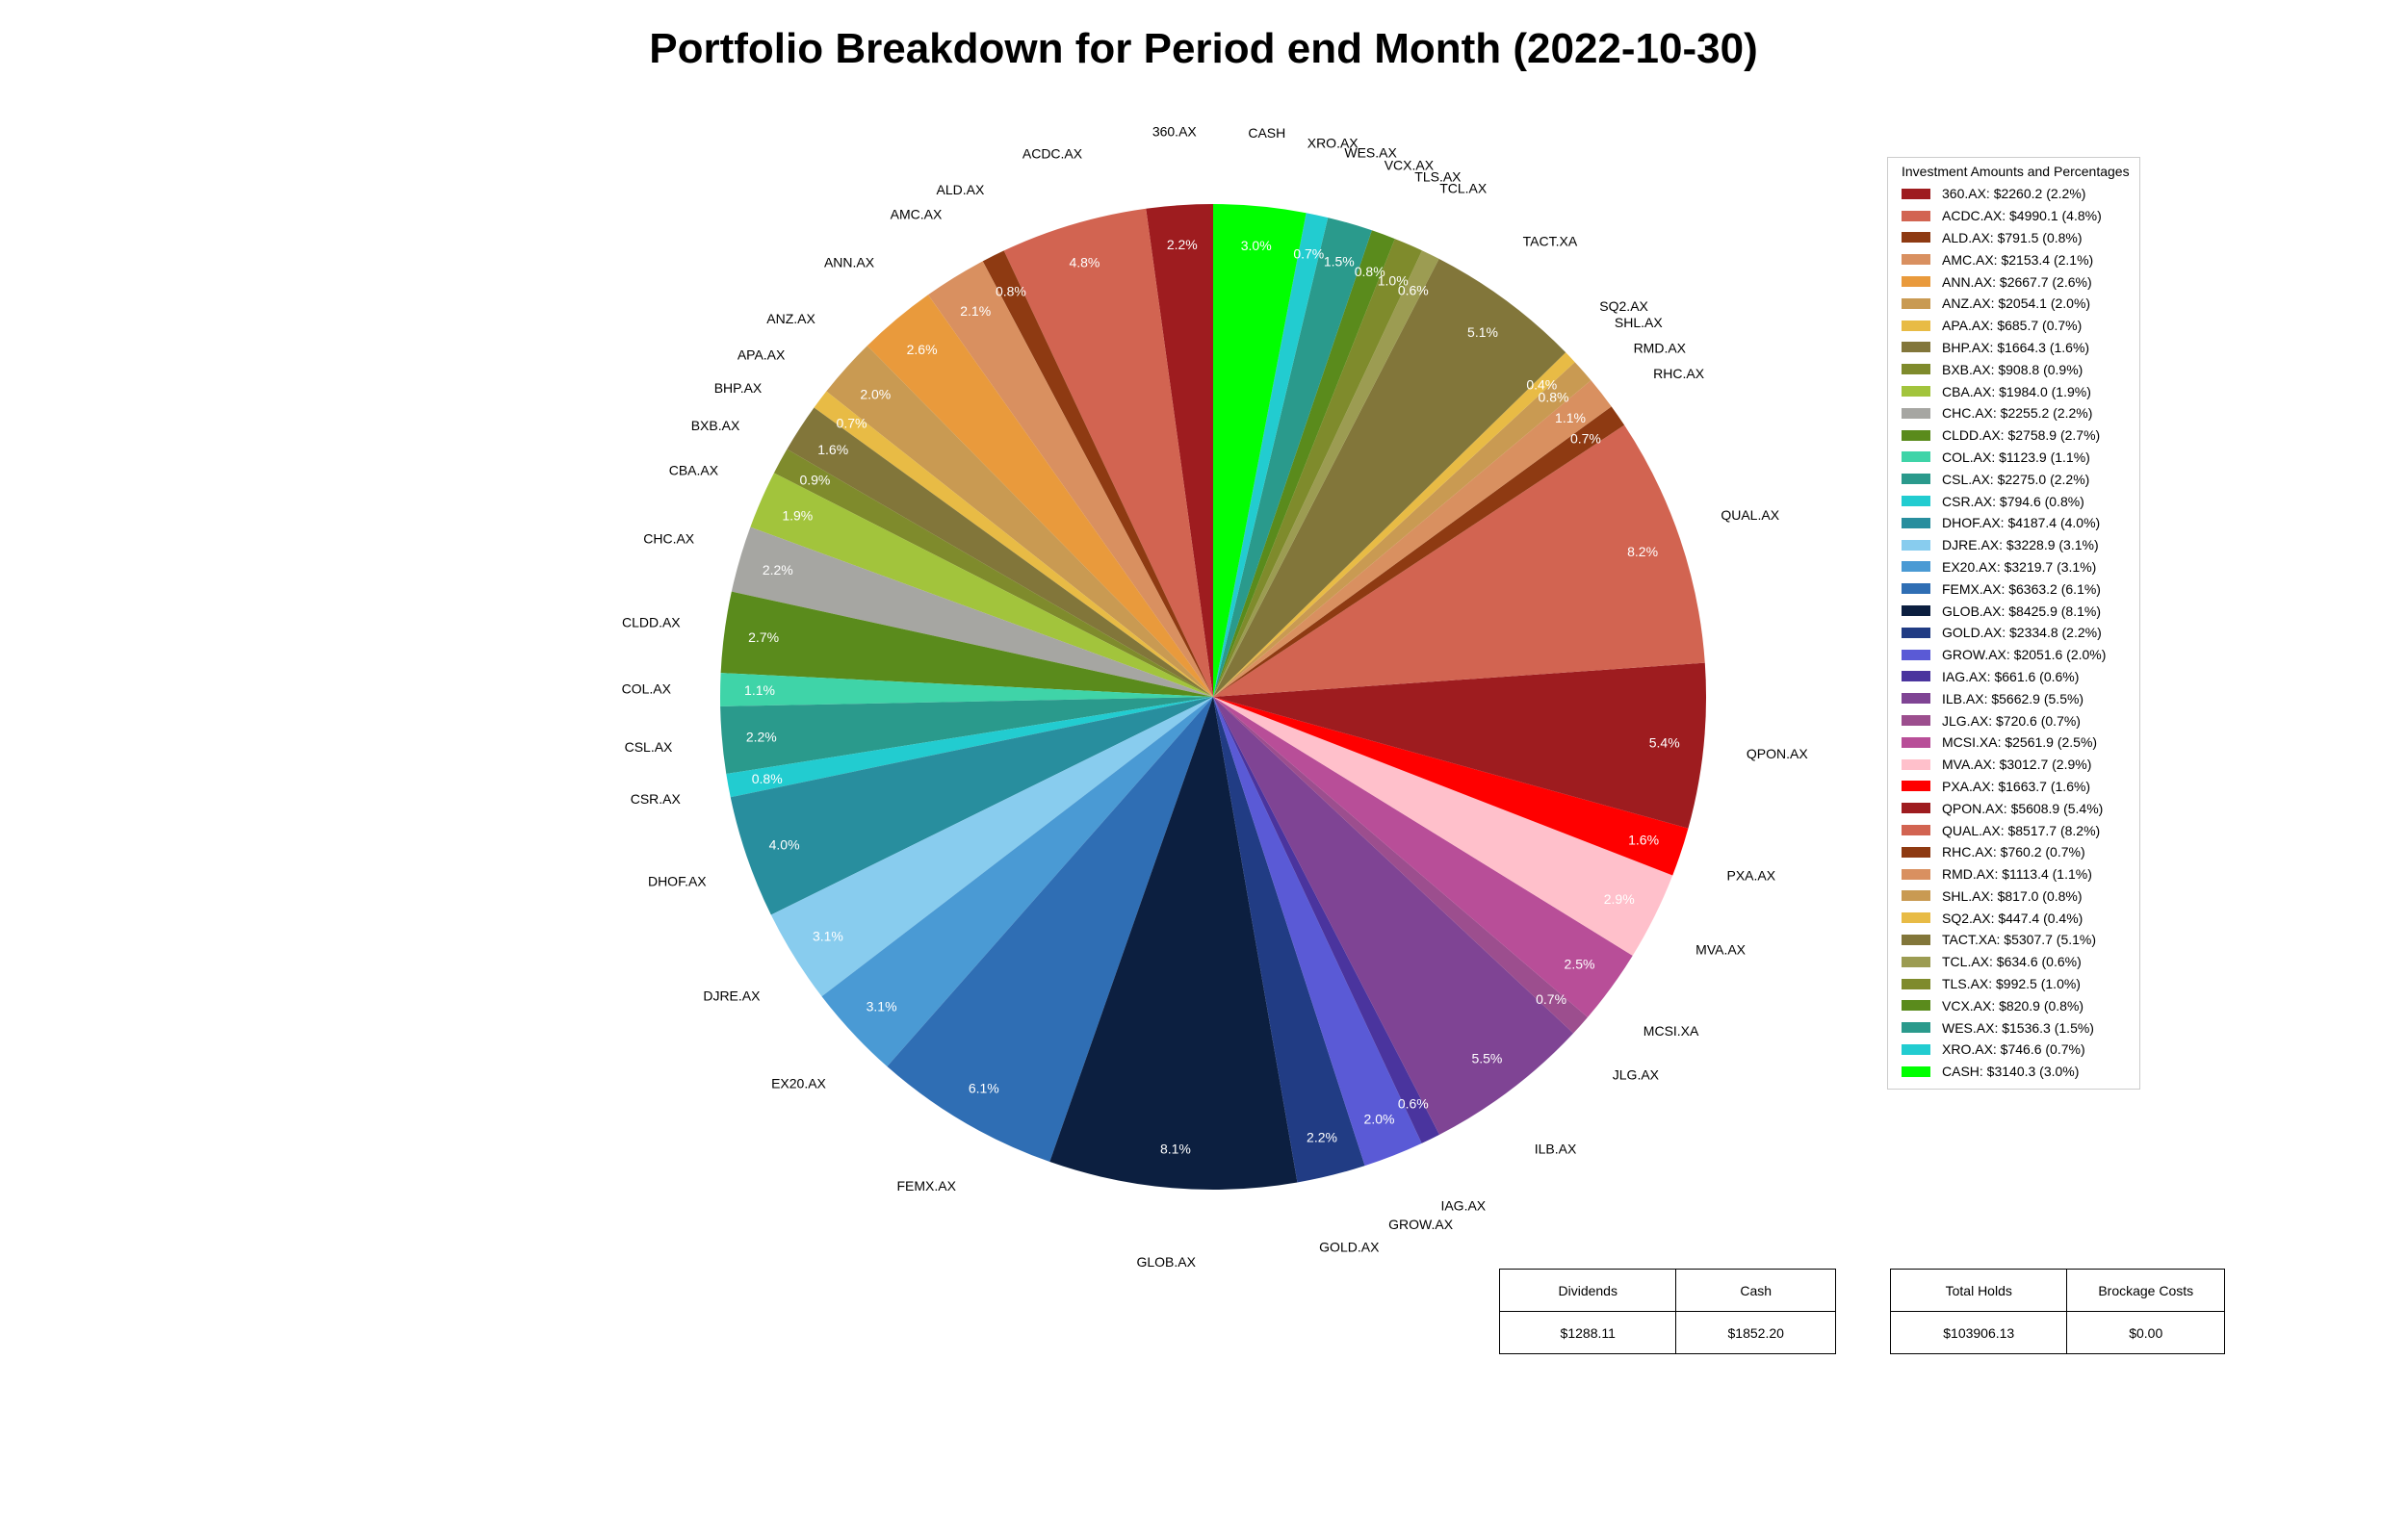 Image resolution: width=2407 pixels, height=1540 pixels. What do you see at coordinates (2057, 1290) in the screenshot?
I see `summary-header-row: Total Holds Brockage Costs` at bounding box center [2057, 1290].